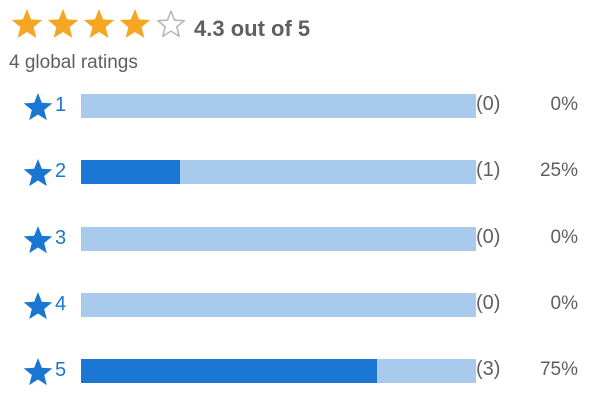  I want to click on rating-row-4: 4 (0) 0%, so click(307, 306).